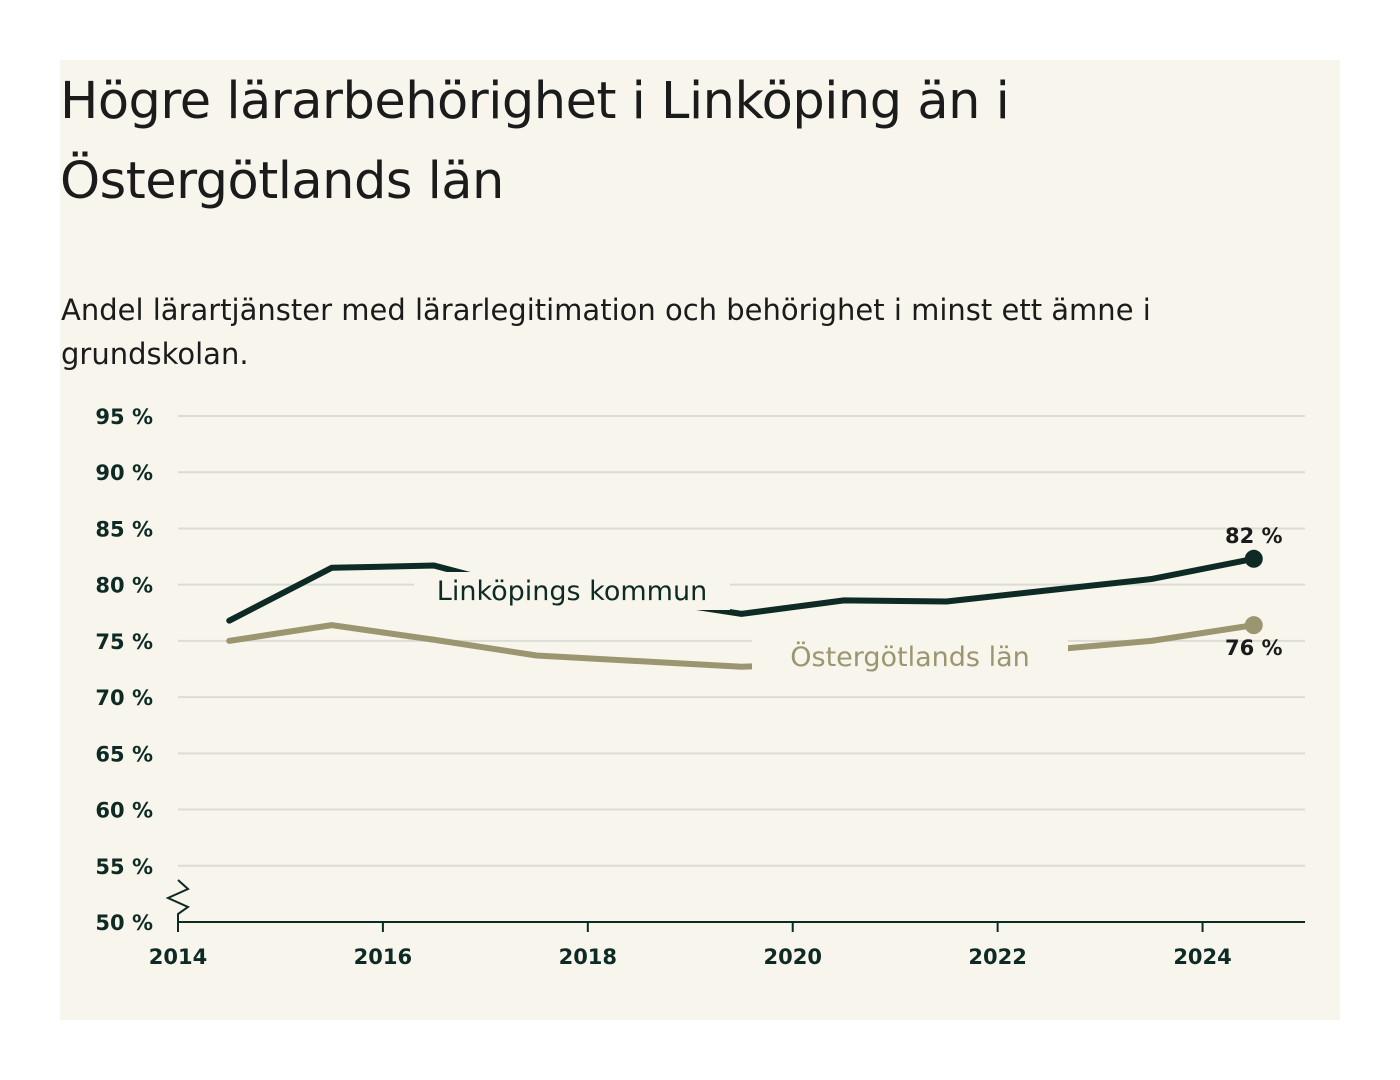  I want to click on y-axis-ticks: 50 % 55 % 60 % 65 % 70 % 75 % 80 % 85 % 90 % 95 %, so click(124, 670).